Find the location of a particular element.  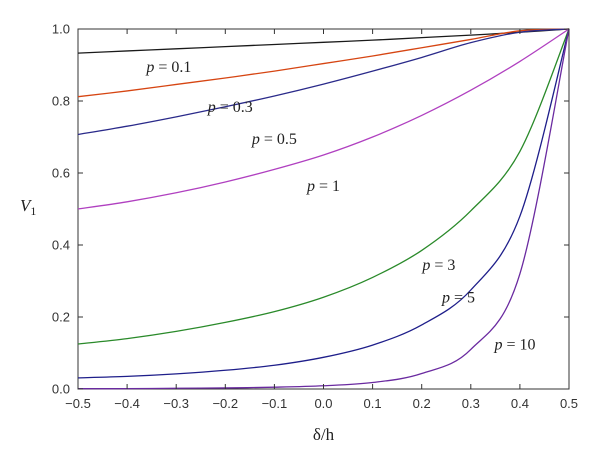

x-tick-label: −0.3 is located at coordinates (176, 403).